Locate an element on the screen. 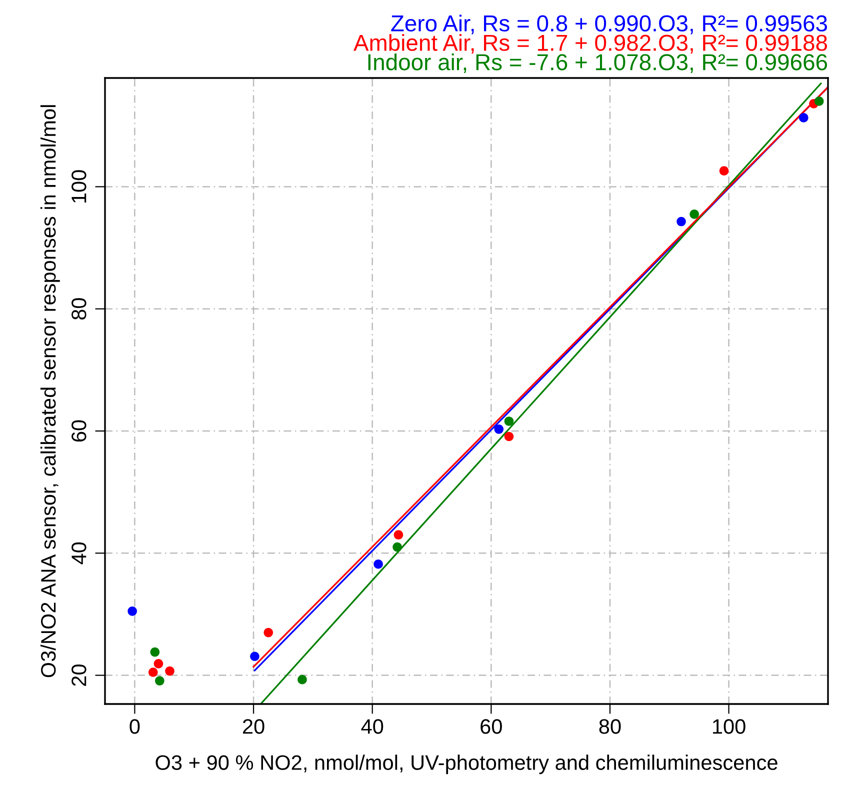 The image size is (853, 801). x-tick-label: 40 is located at coordinates (372, 726).